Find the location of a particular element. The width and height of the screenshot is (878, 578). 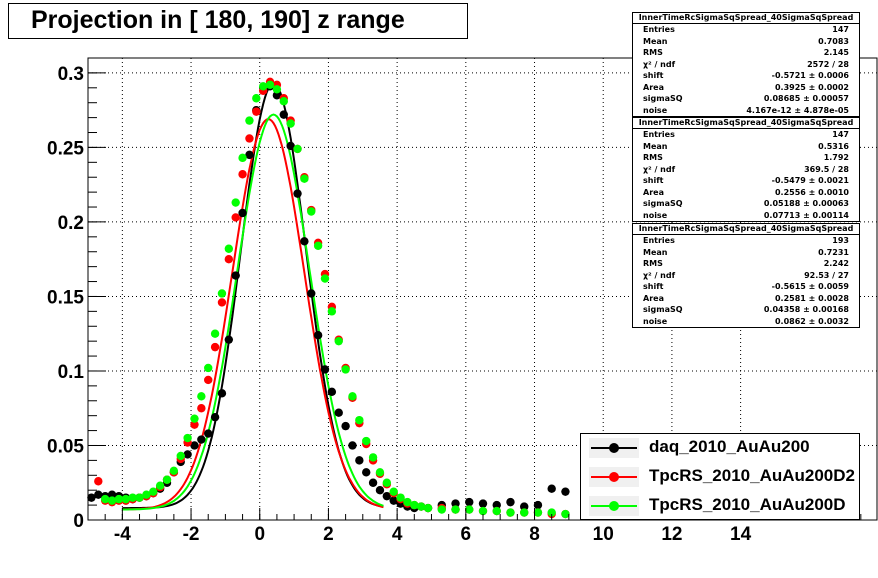

y-tick-label: 0.1 is located at coordinates (71, 372).